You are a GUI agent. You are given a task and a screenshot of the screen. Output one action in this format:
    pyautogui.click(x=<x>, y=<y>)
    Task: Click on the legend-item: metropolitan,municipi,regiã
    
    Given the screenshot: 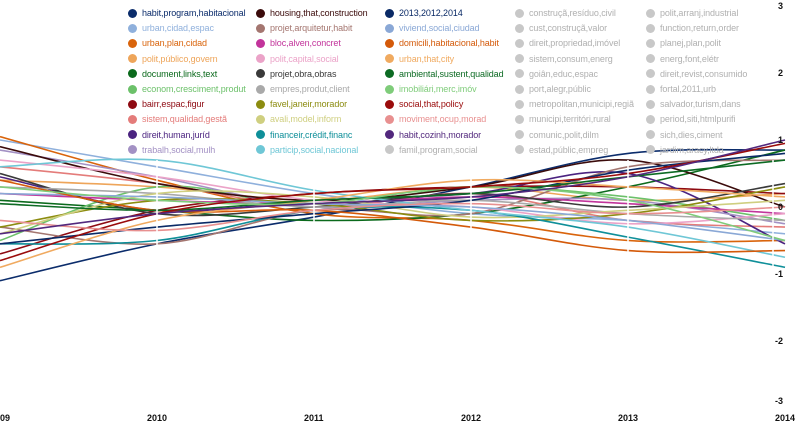 What is the action you would take?
    pyautogui.click(x=574, y=104)
    